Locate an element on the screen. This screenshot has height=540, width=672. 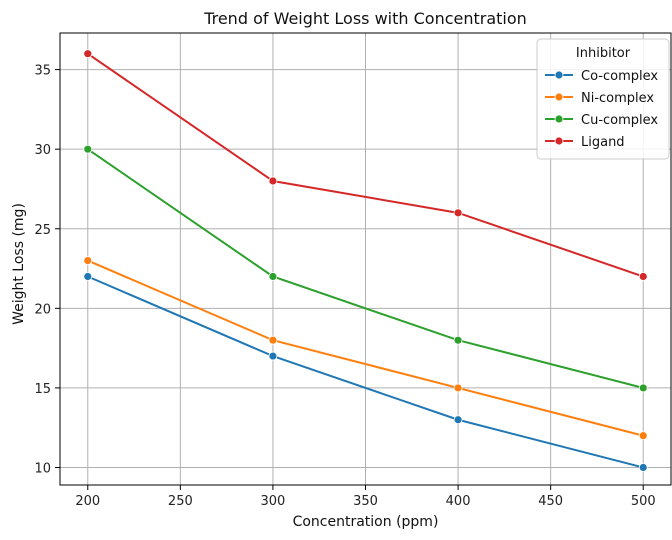
legend-box is located at coordinates (603, 99).